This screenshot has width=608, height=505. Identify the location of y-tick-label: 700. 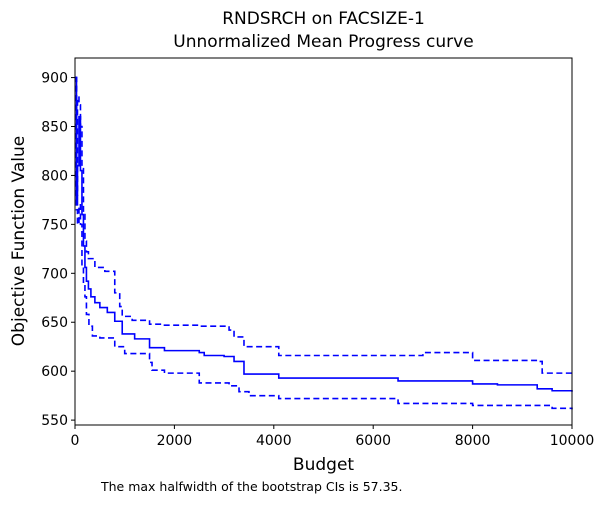
(54, 274).